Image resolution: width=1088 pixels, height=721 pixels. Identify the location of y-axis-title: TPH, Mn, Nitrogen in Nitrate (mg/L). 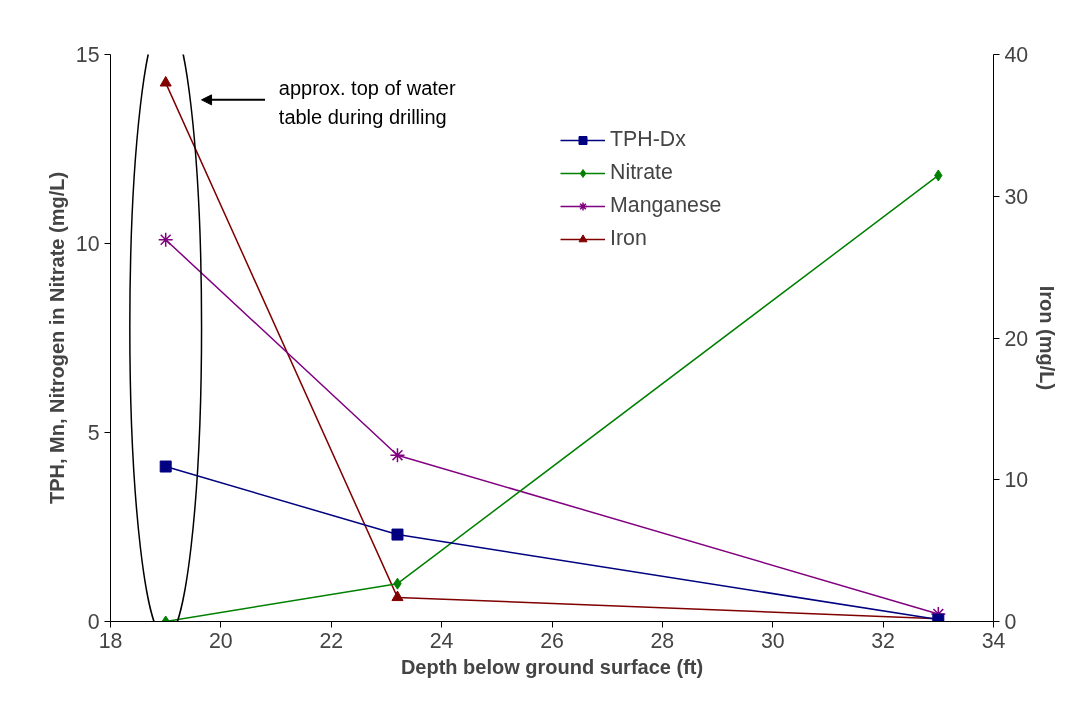
(56, 338).